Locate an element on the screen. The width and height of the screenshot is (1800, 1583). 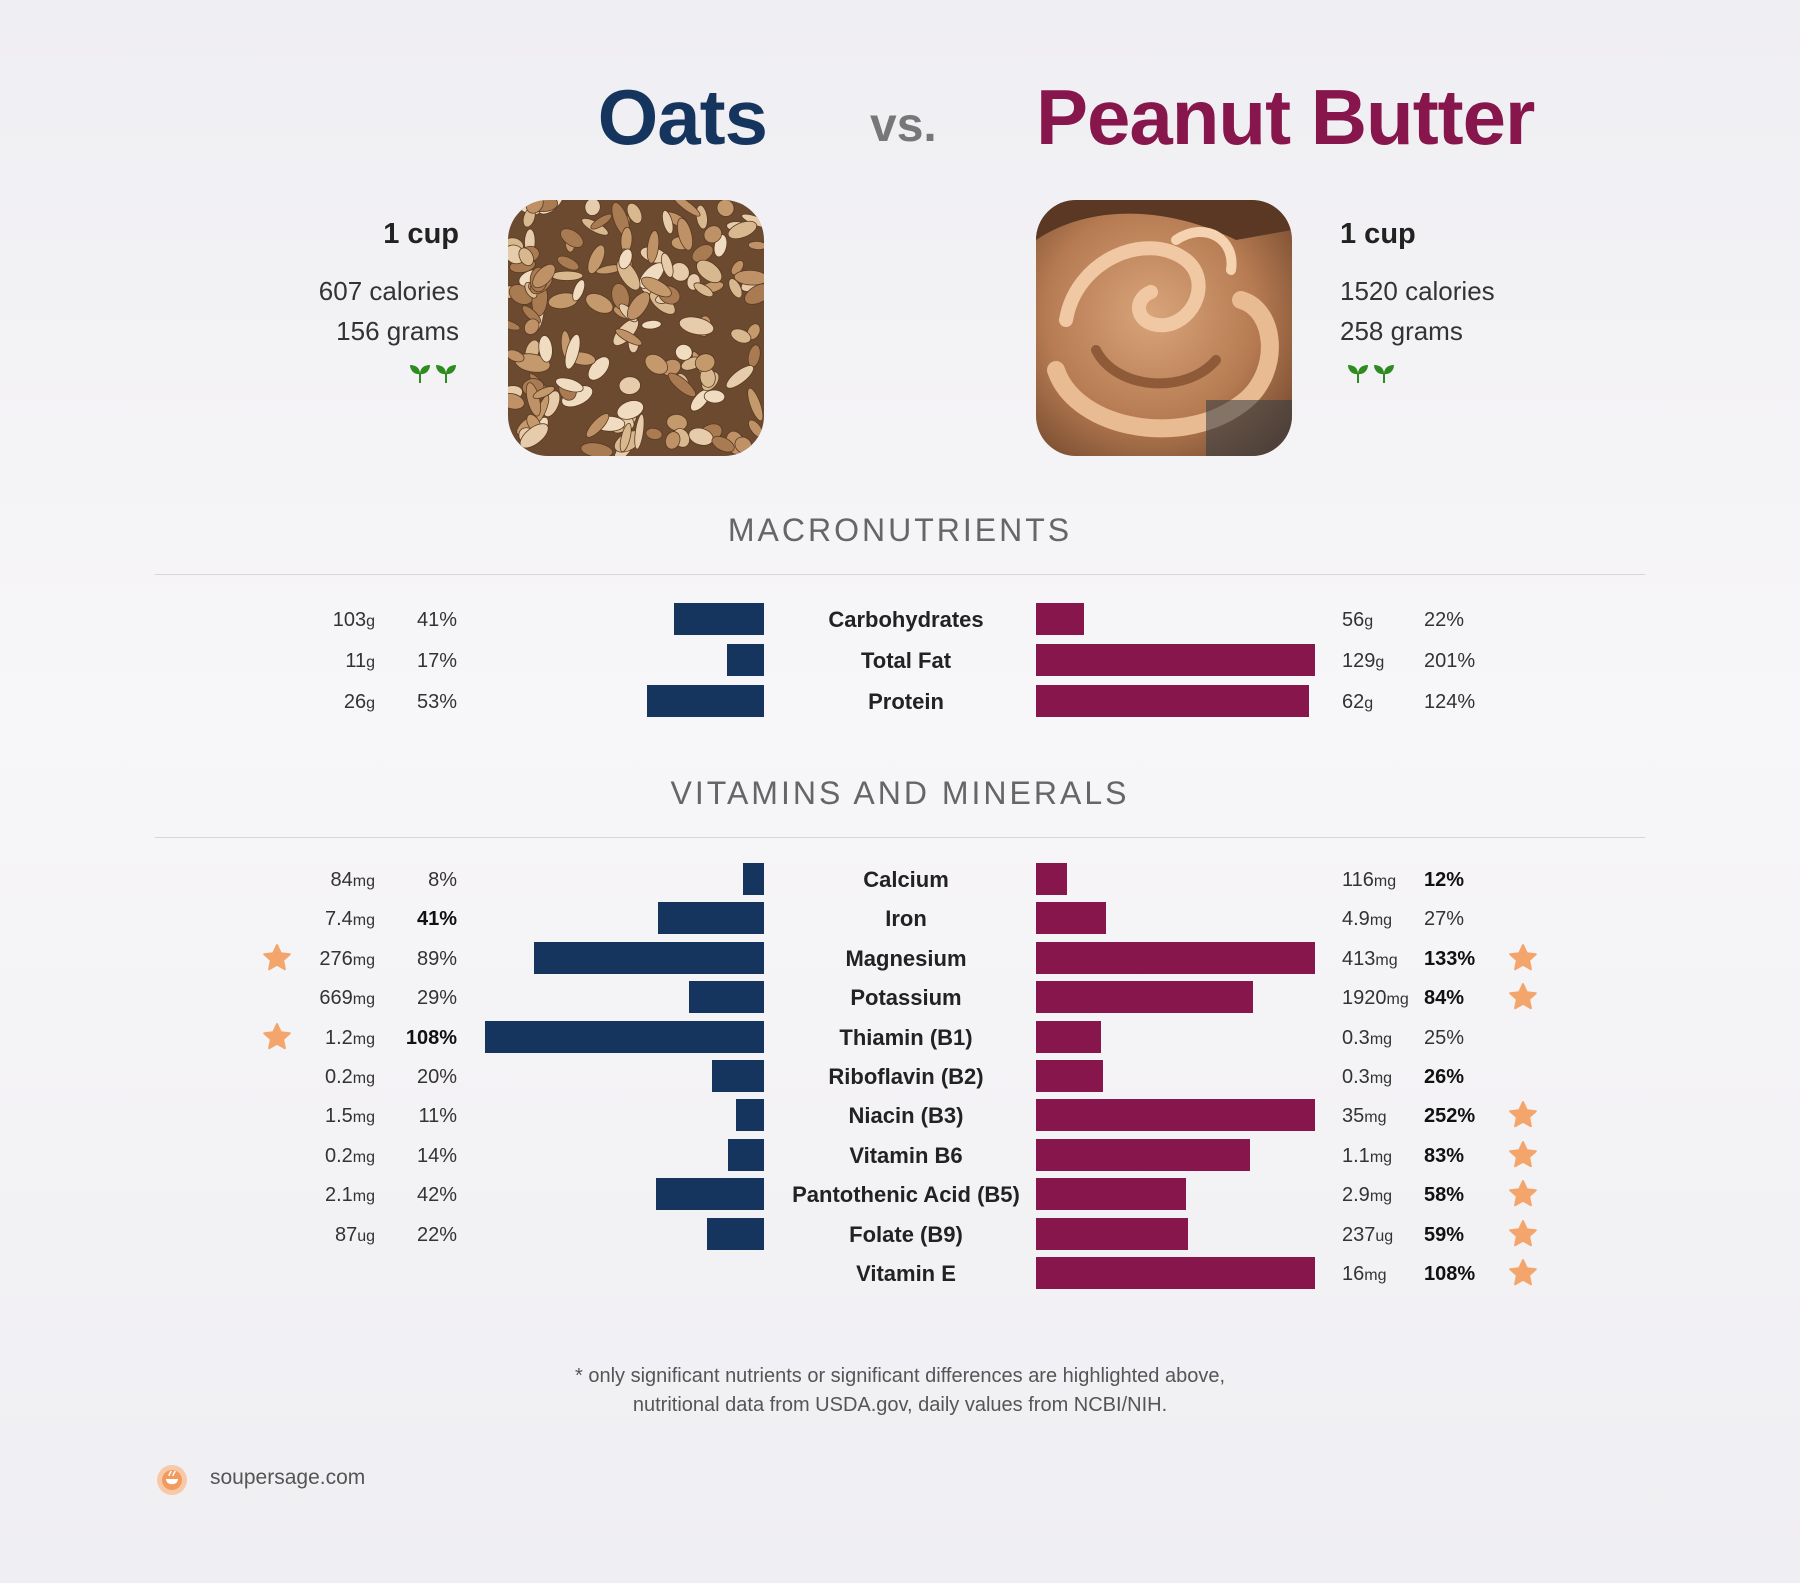
left-calories: 607 calories is located at coordinates (388, 291).